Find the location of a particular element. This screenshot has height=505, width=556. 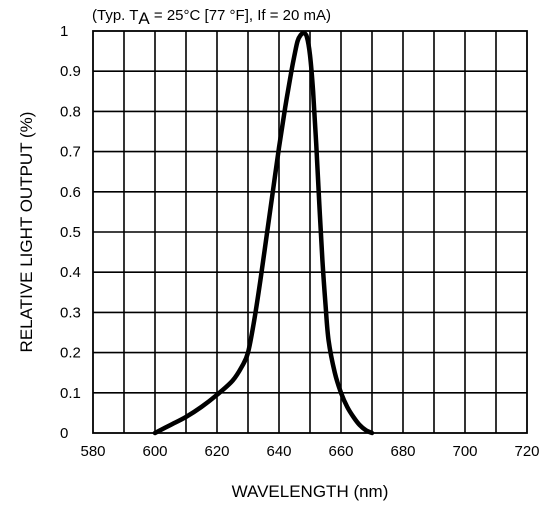

y-tick-labels: 0 0.1 0.2 0.3 0.4 0.5 0.6 0.7 0.8 0.9 1 is located at coordinates (70, 232).